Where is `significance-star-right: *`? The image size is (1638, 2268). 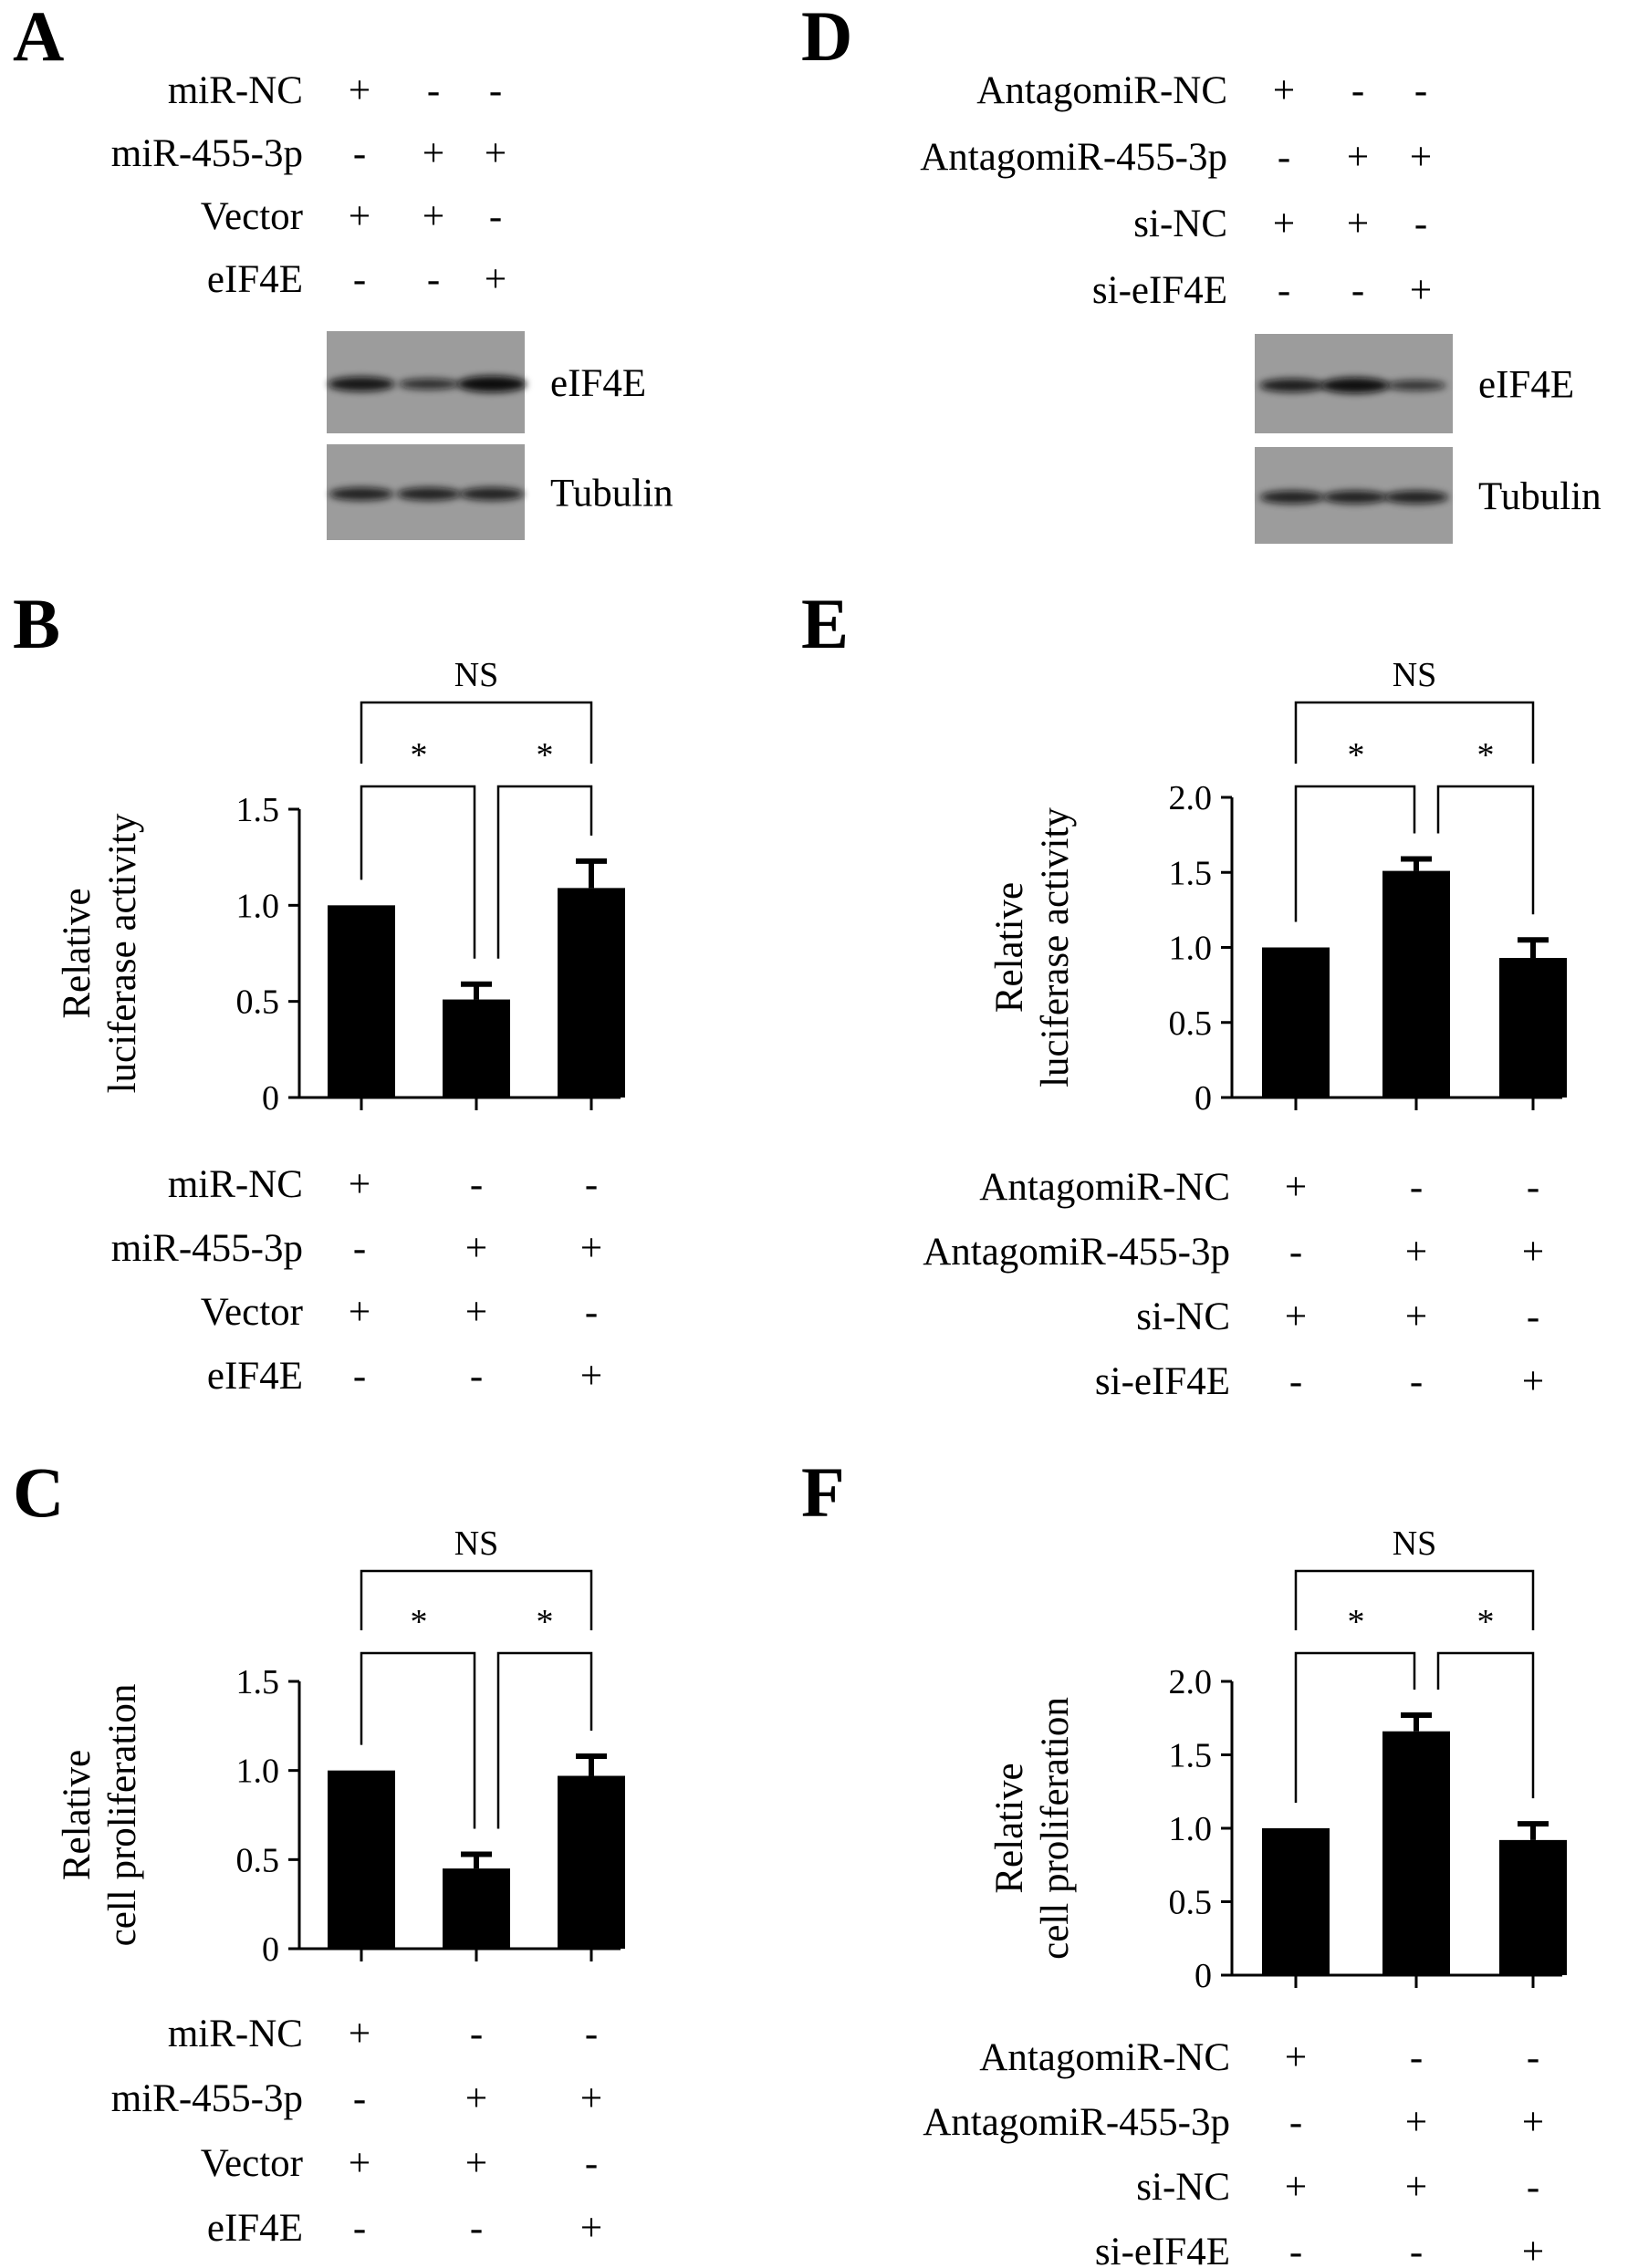 significance-star-right: * is located at coordinates (546, 755).